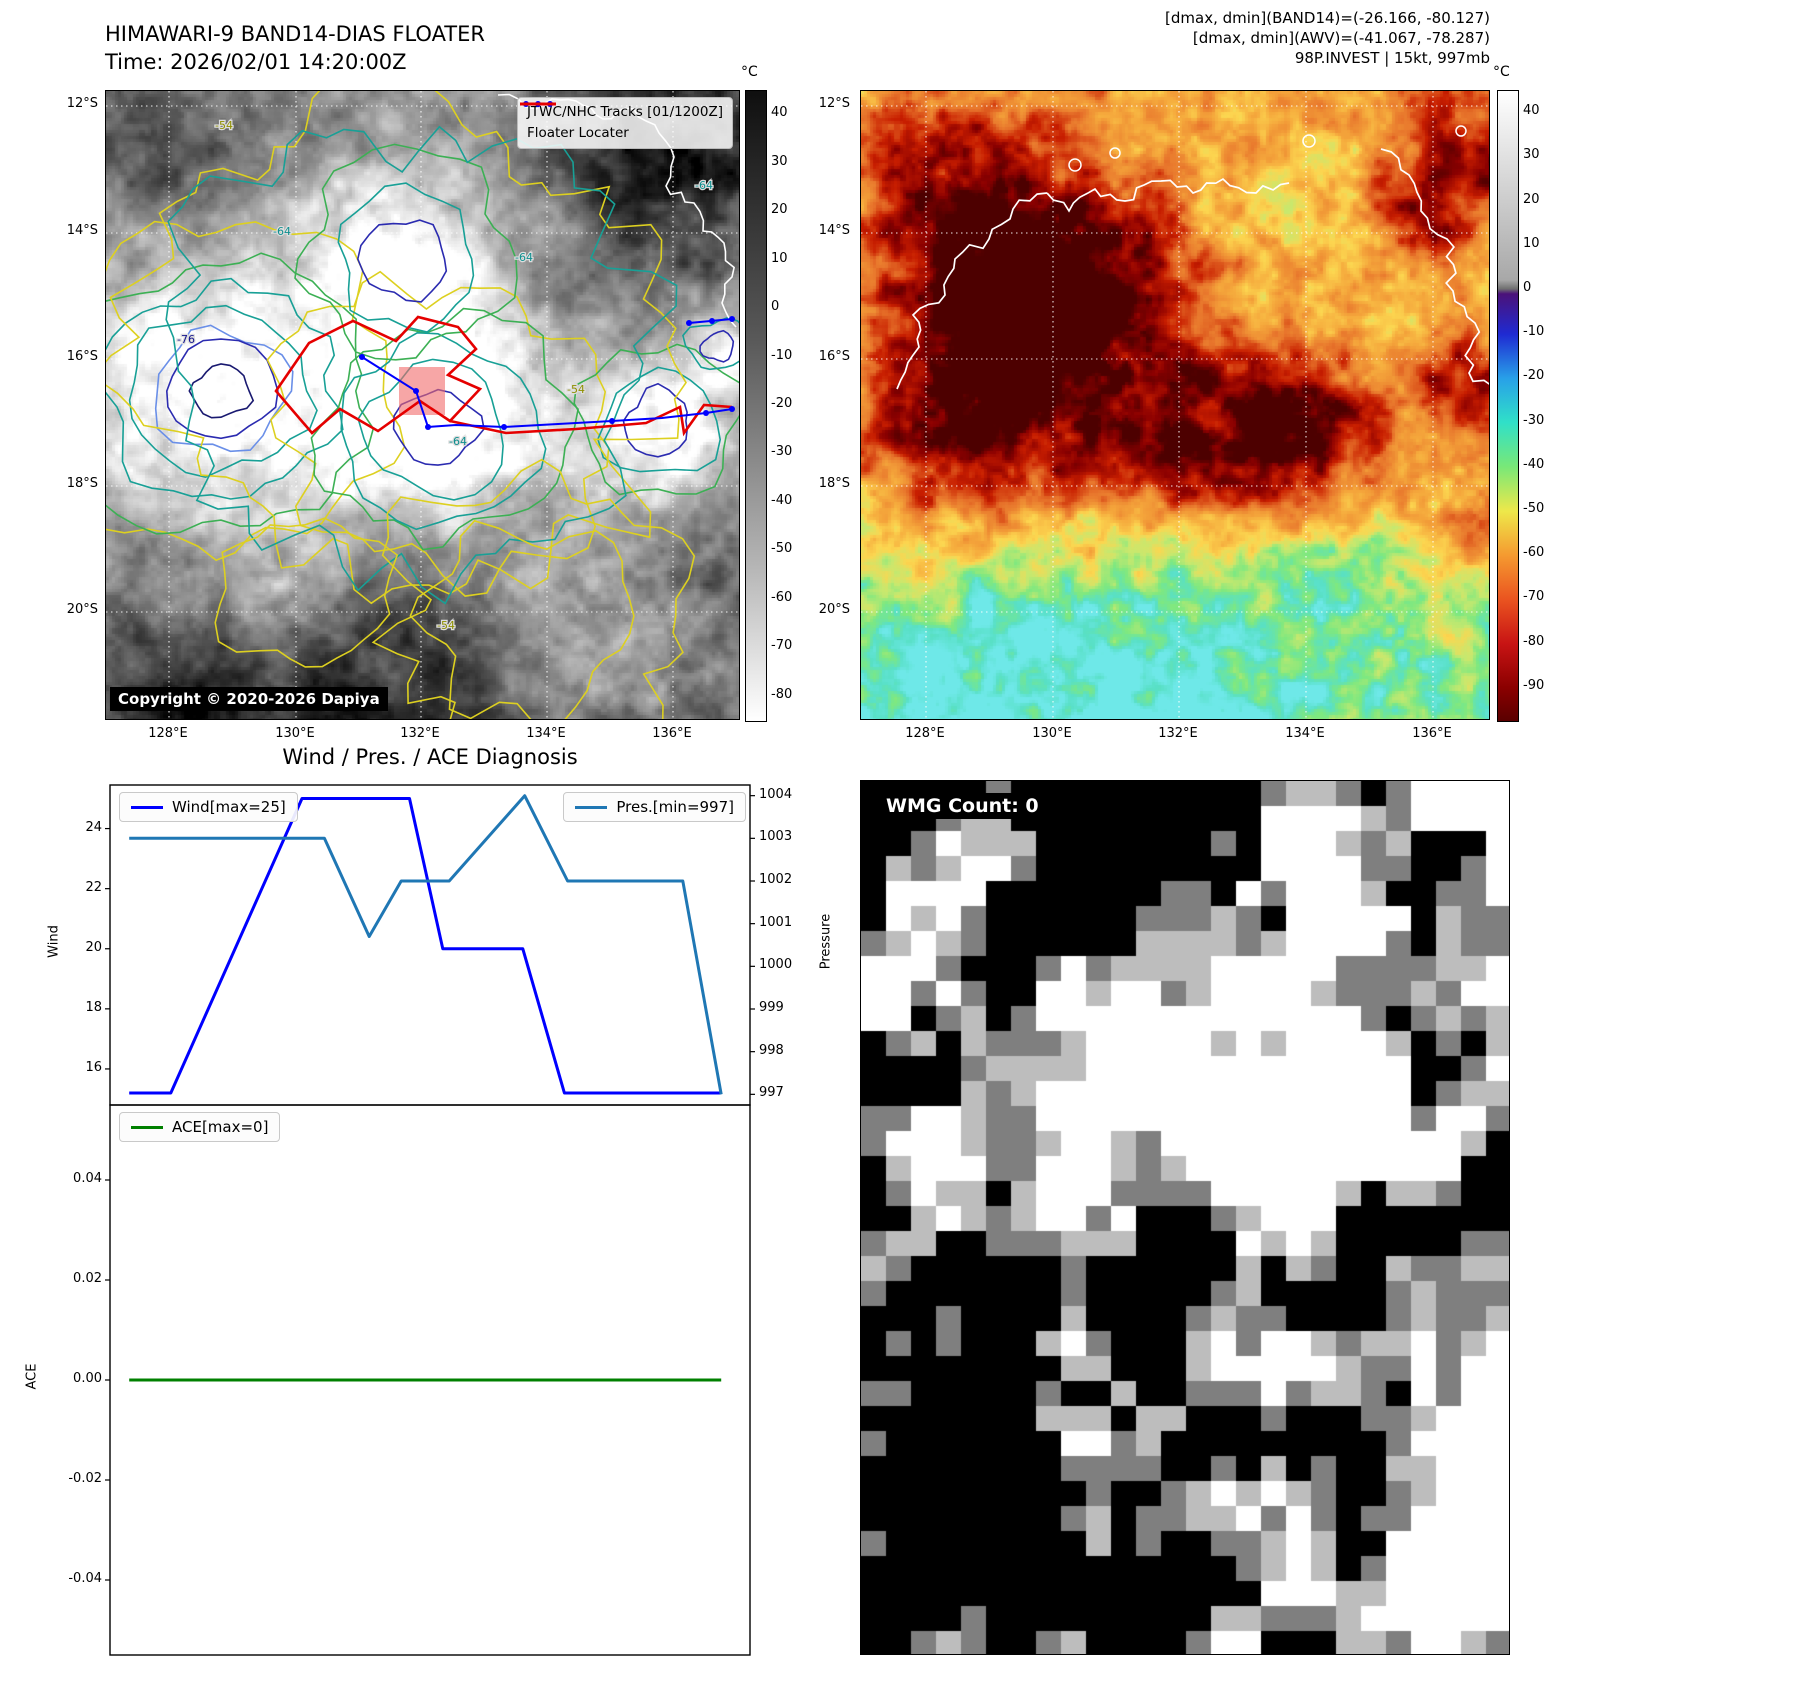 This screenshot has height=1690, width=1813. What do you see at coordinates (1531, 111) in the screenshot?
I see `awv-colorbar-tick-label: 40` at bounding box center [1531, 111].